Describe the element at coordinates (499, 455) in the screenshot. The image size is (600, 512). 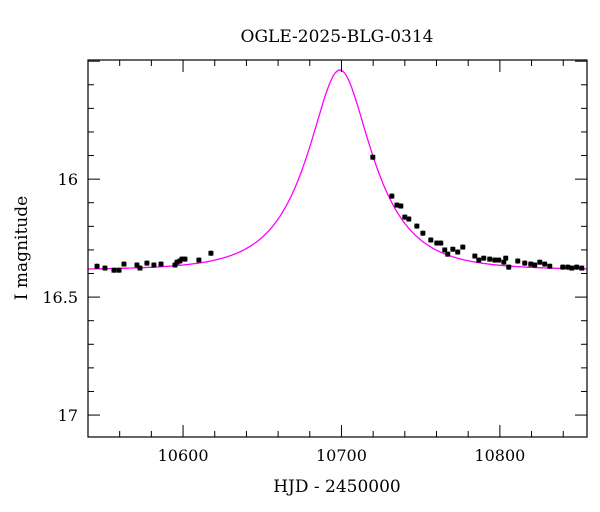
I see `x-tick-label: 10800` at that location.